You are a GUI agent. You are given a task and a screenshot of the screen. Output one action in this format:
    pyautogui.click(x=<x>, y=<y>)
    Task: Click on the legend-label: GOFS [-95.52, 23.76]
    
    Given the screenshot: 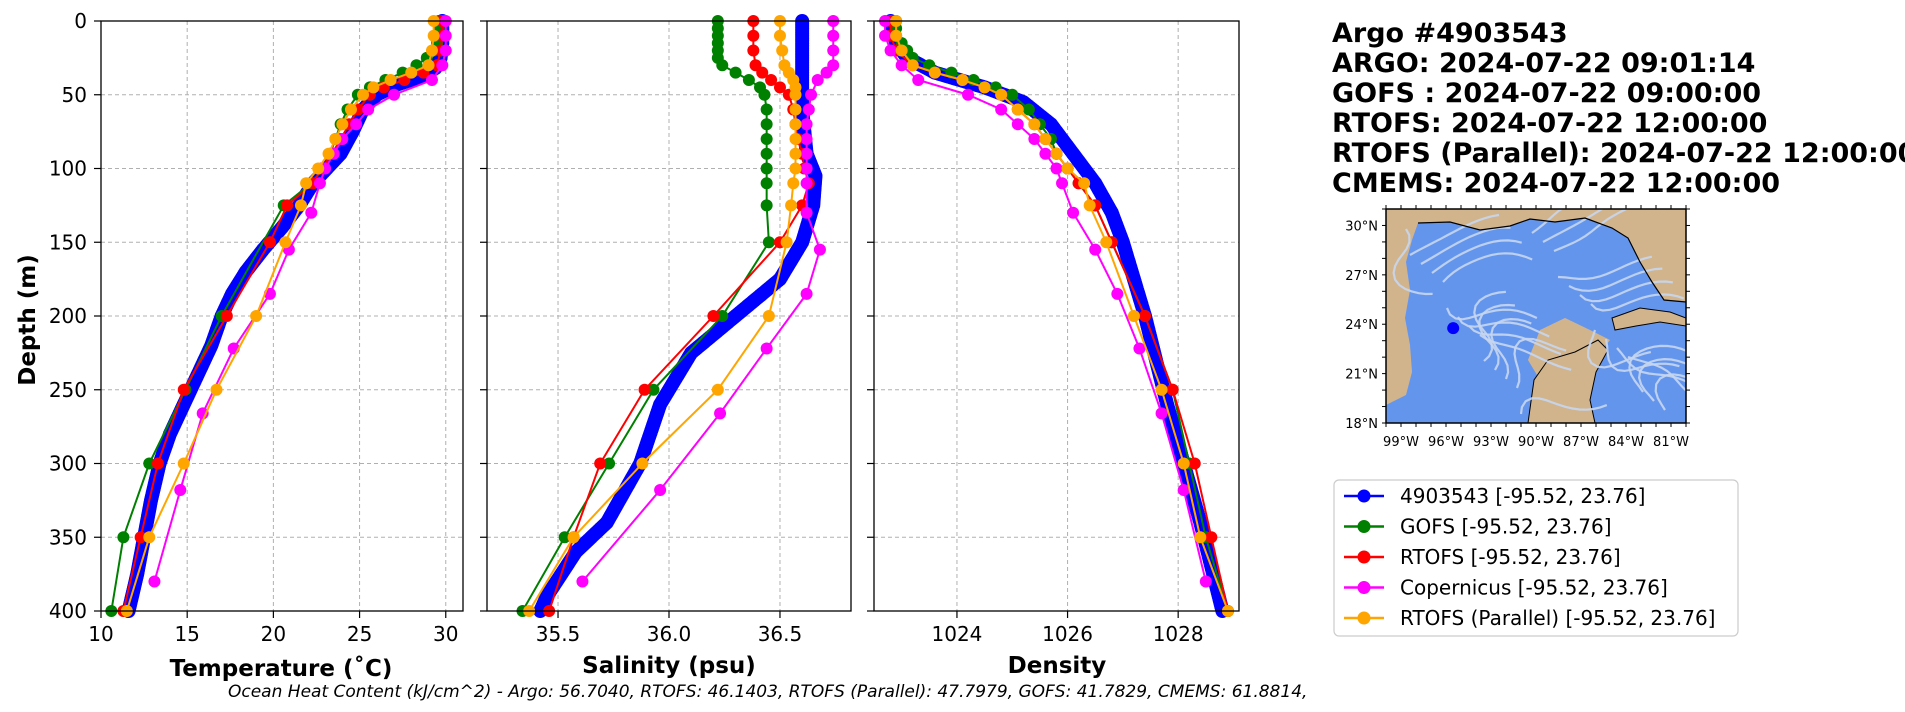 What is the action you would take?
    pyautogui.click(x=1506, y=527)
    